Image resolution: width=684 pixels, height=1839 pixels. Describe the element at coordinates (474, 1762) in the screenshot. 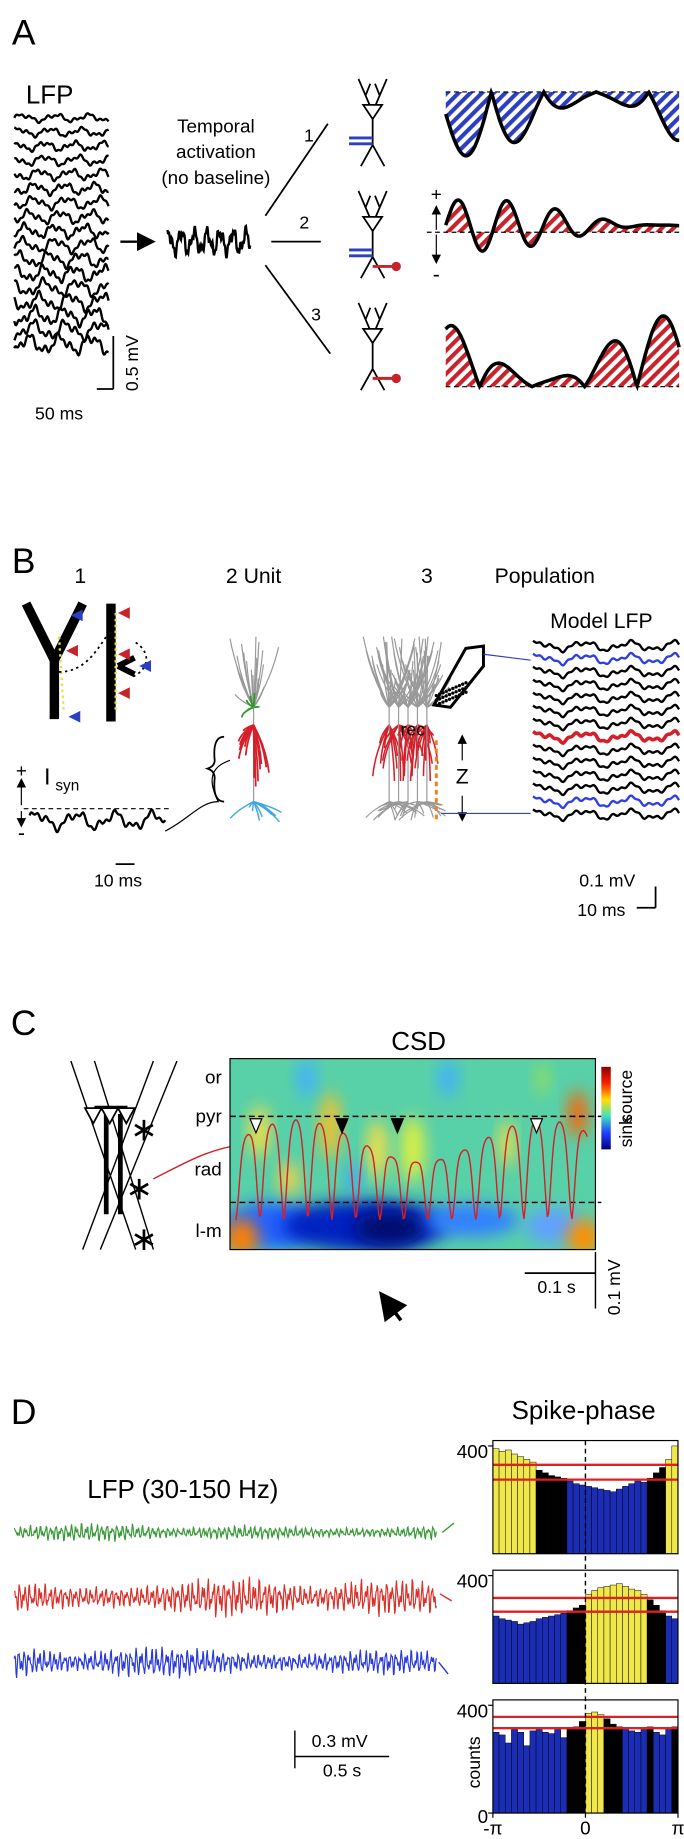

I see `label: counts` at that location.